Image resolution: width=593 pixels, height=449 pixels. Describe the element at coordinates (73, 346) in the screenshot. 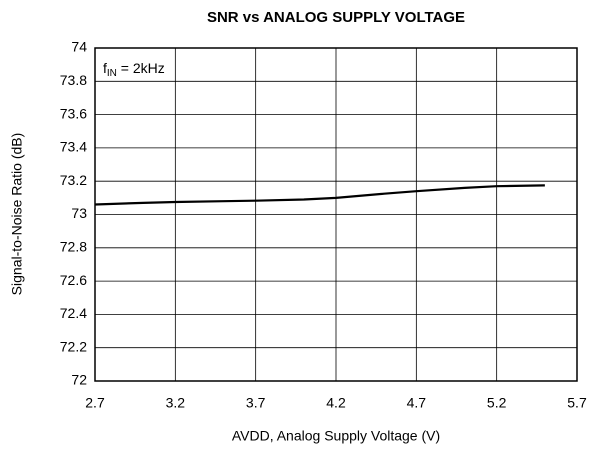

I see `y-tick-label: 72.2` at that location.